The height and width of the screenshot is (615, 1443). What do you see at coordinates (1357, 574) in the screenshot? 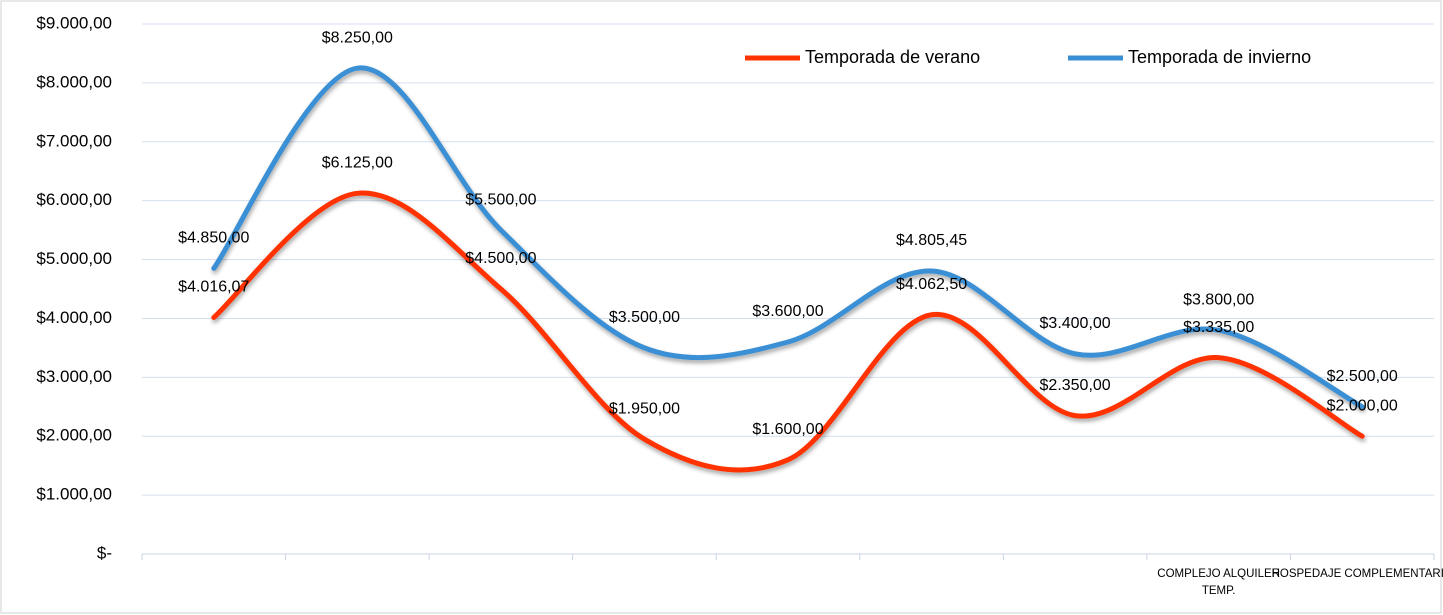
I see `x-tick-label: HOSPEDAJE COMPLEMENTARIO` at bounding box center [1357, 574].